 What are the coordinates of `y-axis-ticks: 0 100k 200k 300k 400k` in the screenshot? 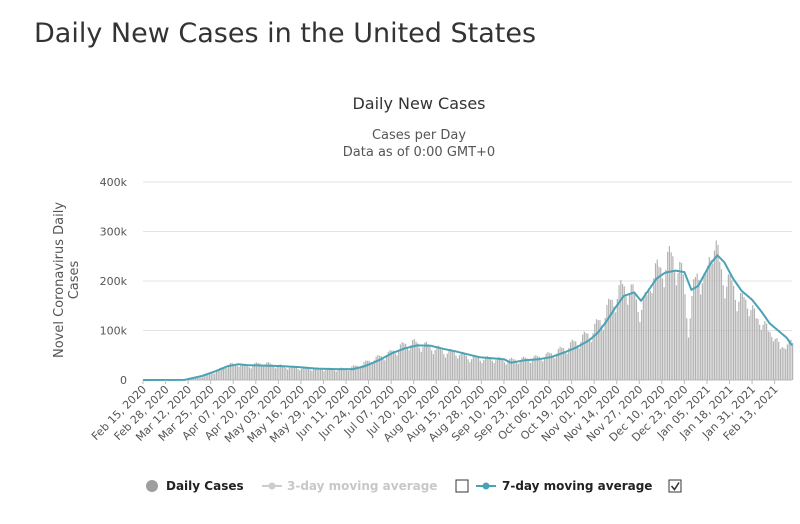 It's located at (114, 281).